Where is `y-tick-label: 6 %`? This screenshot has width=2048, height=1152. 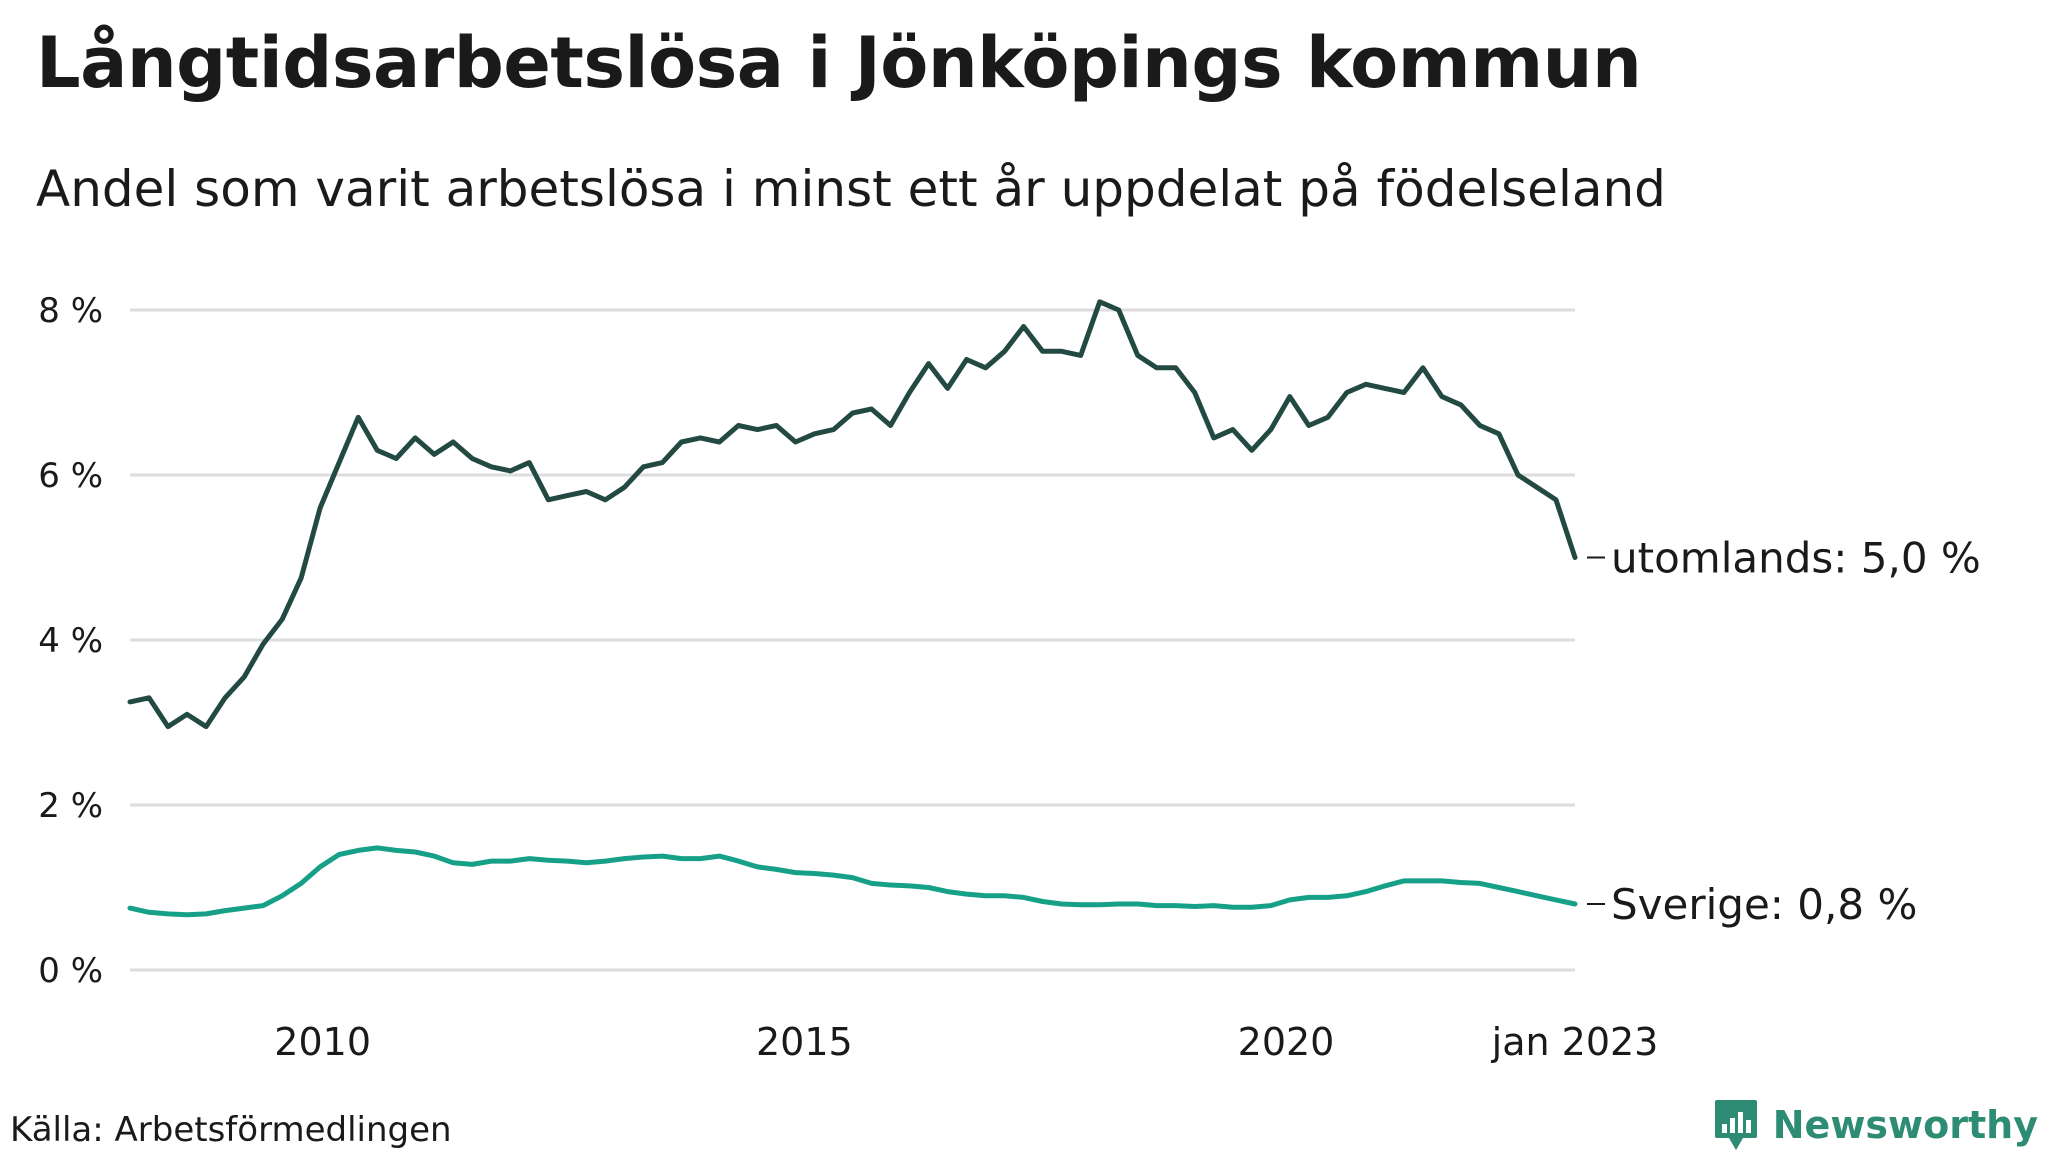 y-tick-label: 6 % is located at coordinates (70, 476).